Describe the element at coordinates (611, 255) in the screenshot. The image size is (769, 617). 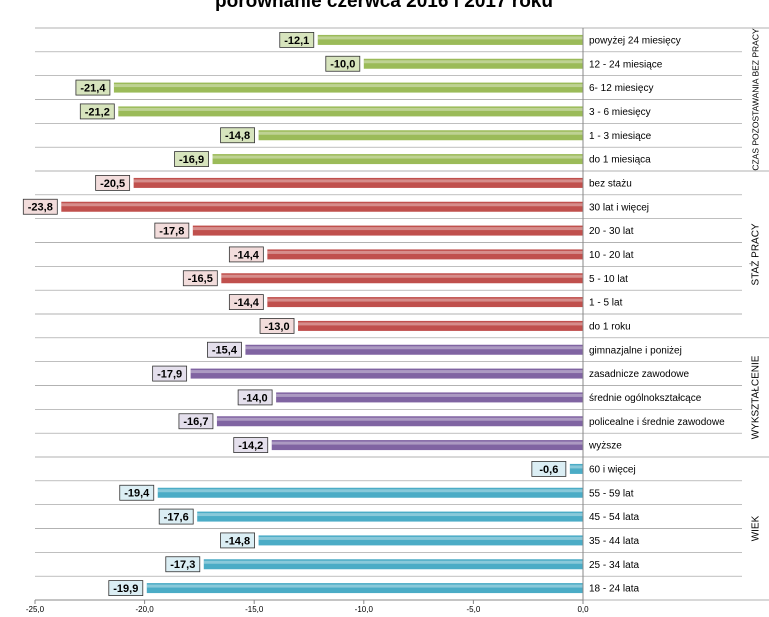
I see `category-label: 10 - 20 lat` at that location.